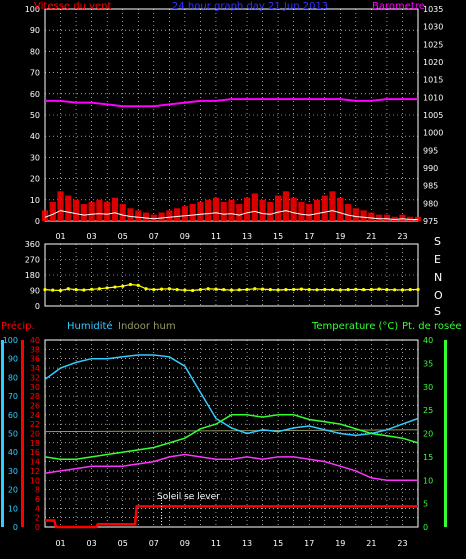  What do you see at coordinates (428, 363) in the screenshot?
I see `temperature-tick-label: 35` at bounding box center [428, 363].